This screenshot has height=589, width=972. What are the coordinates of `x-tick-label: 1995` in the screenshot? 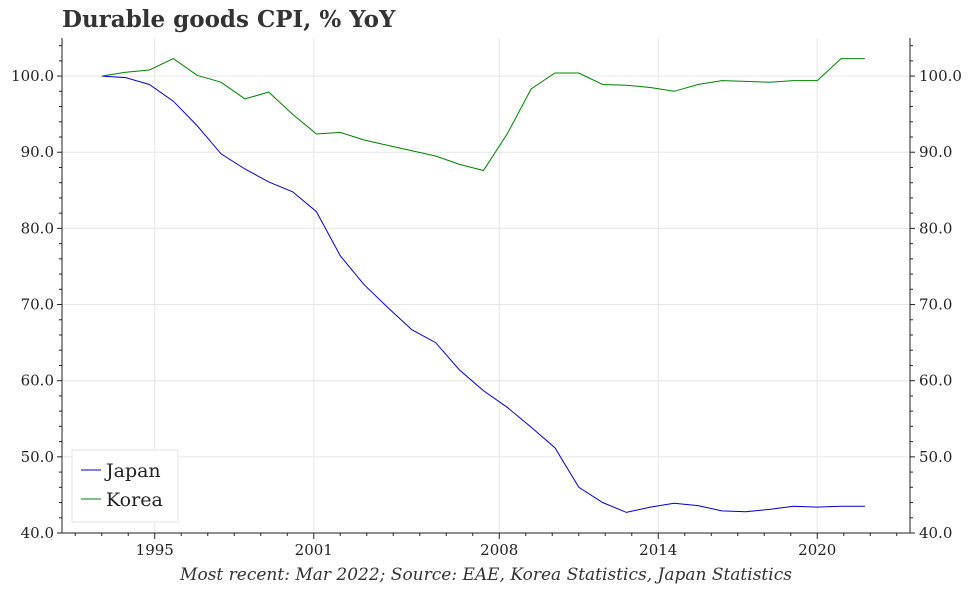 It's located at (155, 550).